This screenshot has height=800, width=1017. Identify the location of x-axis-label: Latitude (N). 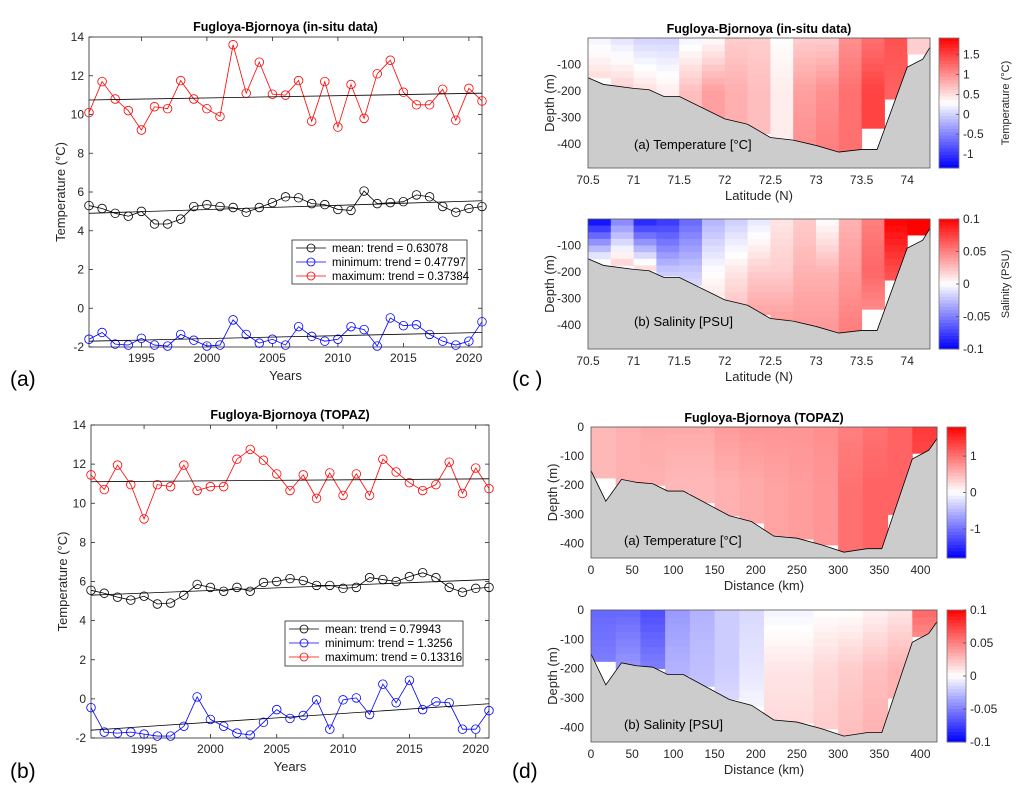
(759, 195).